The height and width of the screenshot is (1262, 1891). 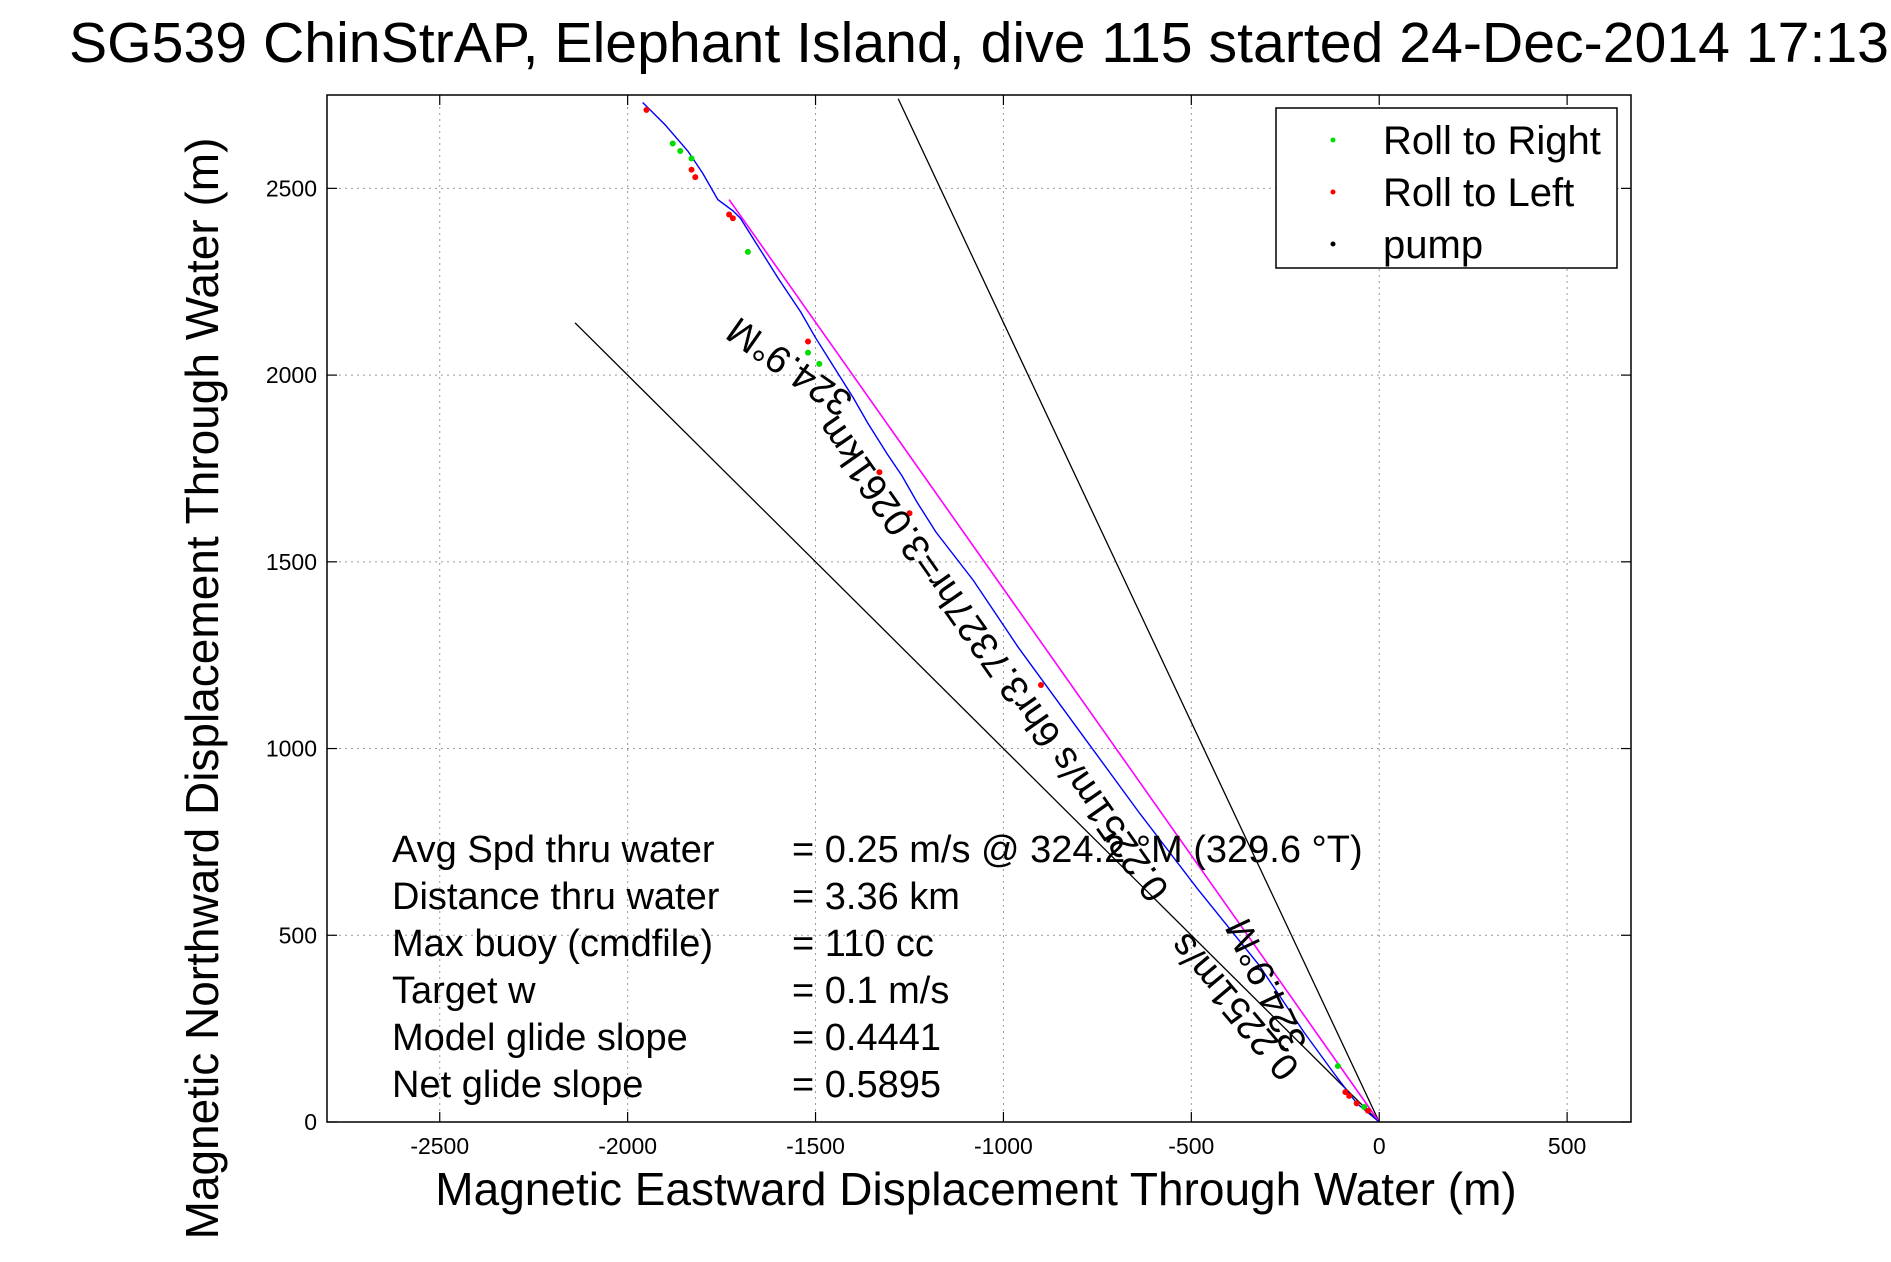 I want to click on x-tick-label: -2000, so click(x=627, y=1146).